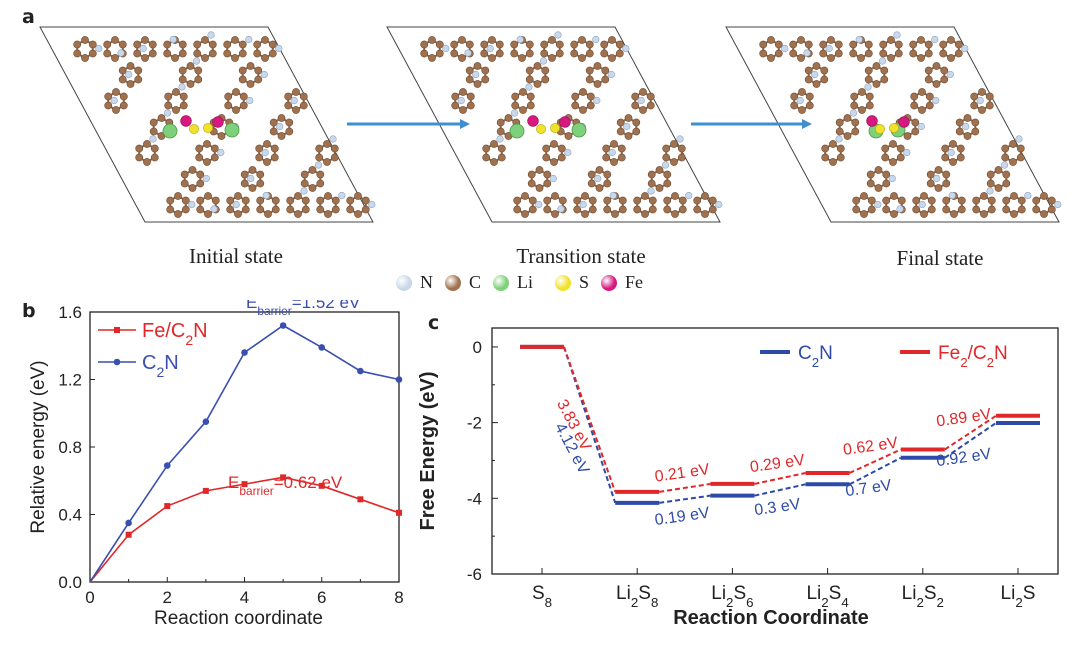 The width and height of the screenshot is (1080, 648). I want to click on x-tick-label: 2, so click(167, 597).